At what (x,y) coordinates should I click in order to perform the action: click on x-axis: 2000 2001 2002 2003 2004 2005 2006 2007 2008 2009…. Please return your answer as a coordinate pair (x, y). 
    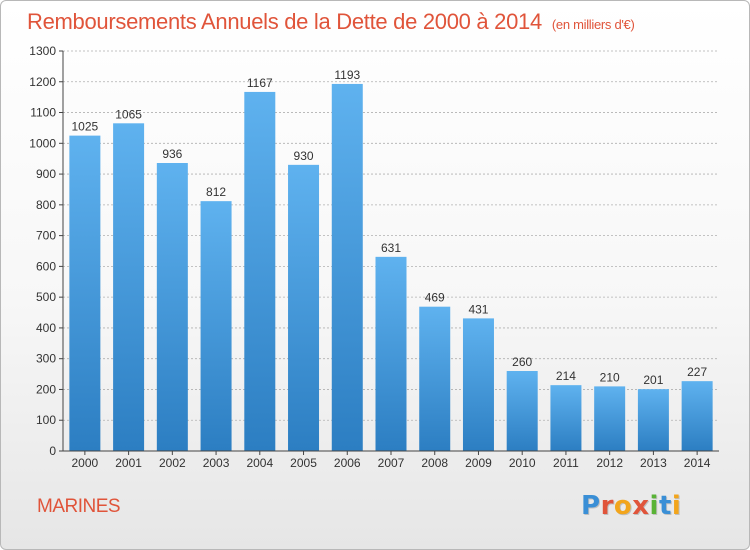
    Looking at the image, I should click on (391, 460).